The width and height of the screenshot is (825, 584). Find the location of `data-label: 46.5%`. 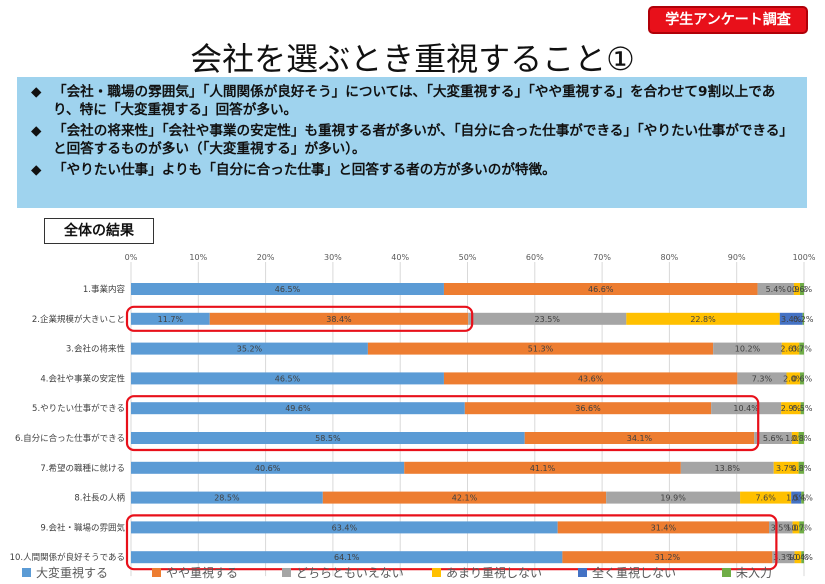

data-label: 46.5% is located at coordinates (288, 378).